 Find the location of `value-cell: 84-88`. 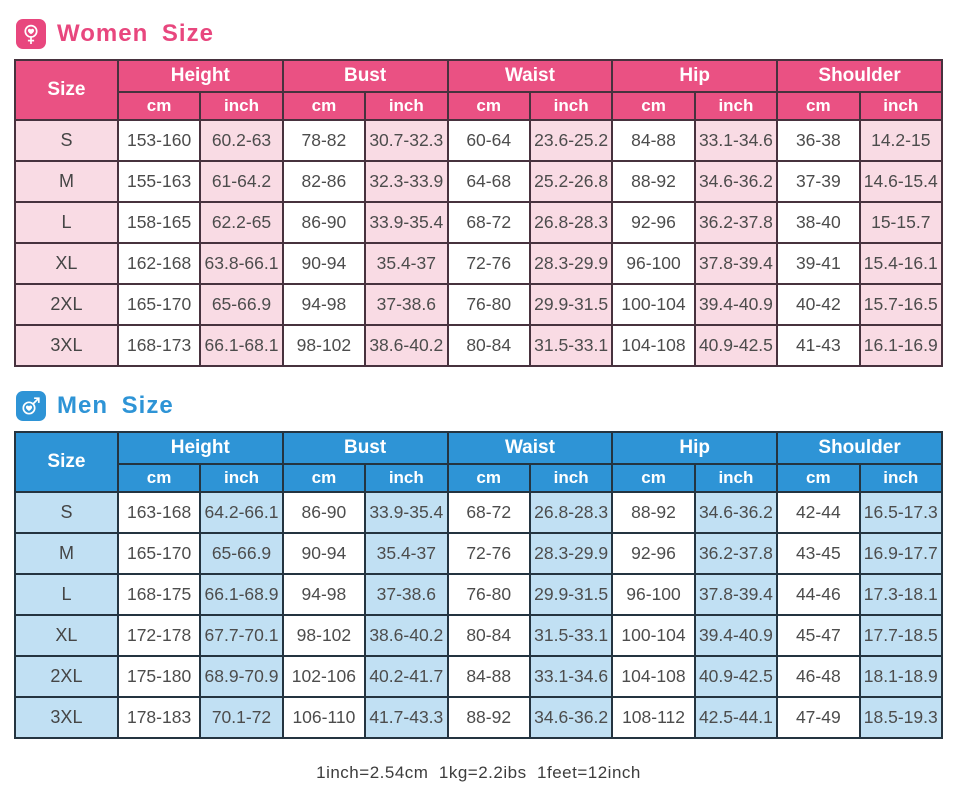

value-cell: 84-88 is located at coordinates (488, 676).